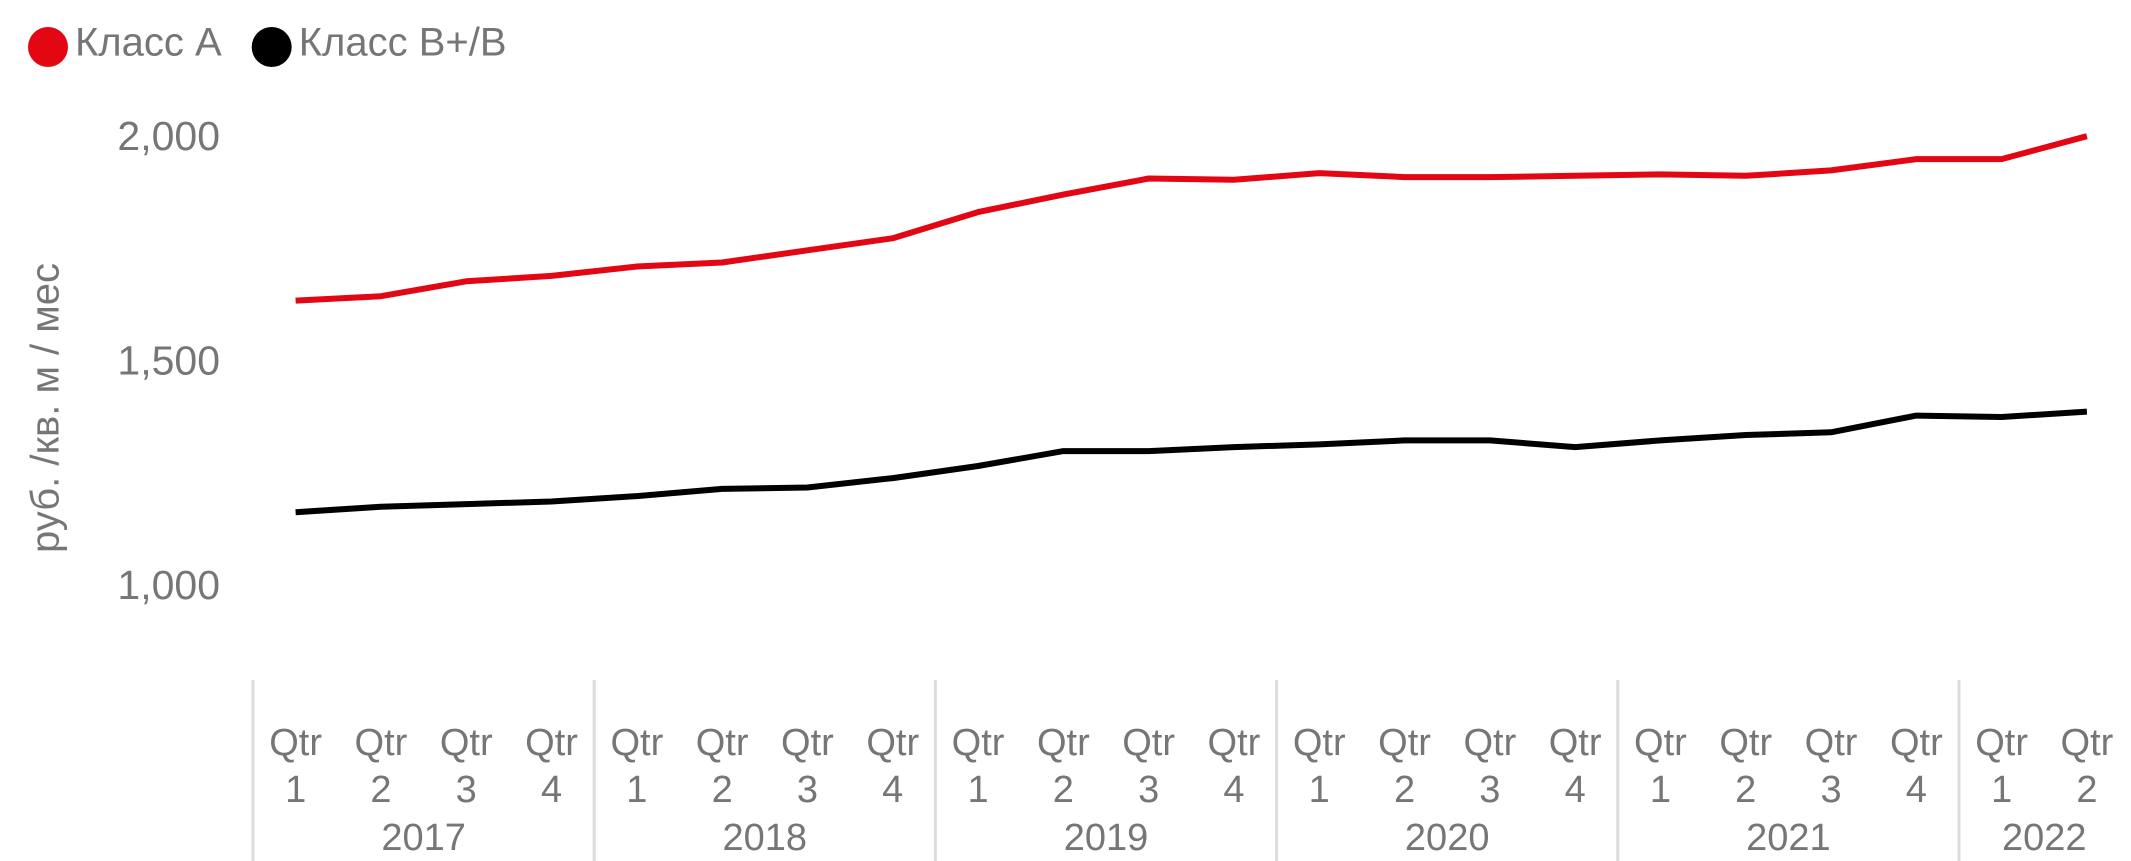  I want to click on y-tick-label: 1,500, so click(168, 360).